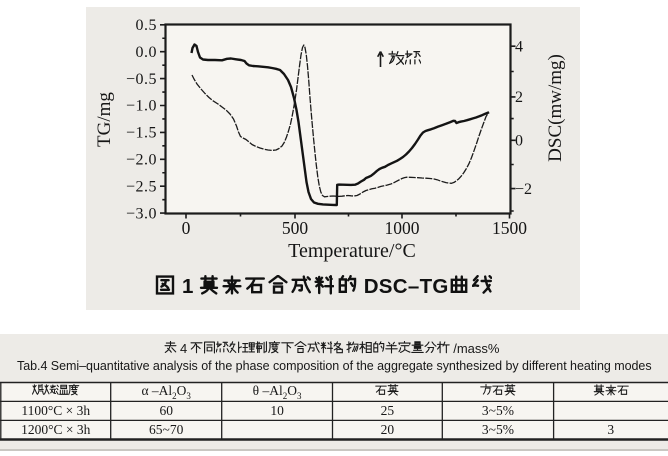  Describe the element at coordinates (104, 119) in the screenshot. I see `svg-text: TG/mg` at that location.